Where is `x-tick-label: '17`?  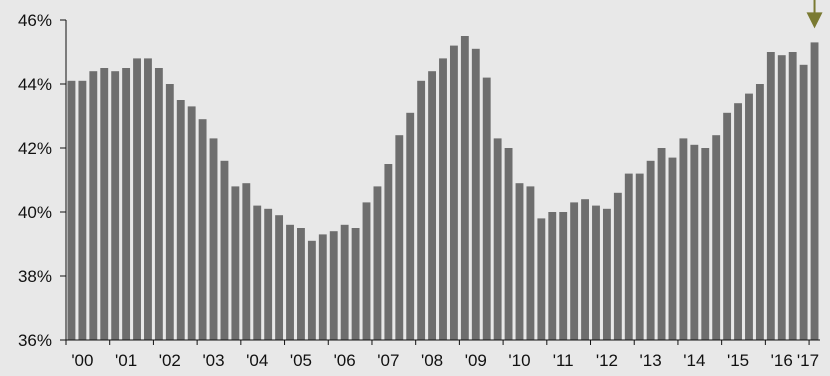 x-tick-label: '17 is located at coordinates (808, 360).